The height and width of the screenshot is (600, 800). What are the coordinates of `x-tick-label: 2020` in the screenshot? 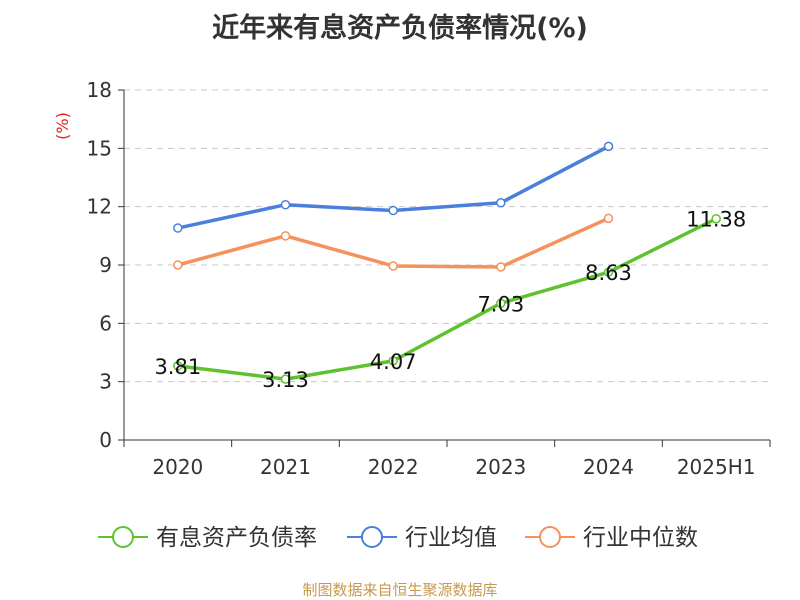 It's located at (177, 467).